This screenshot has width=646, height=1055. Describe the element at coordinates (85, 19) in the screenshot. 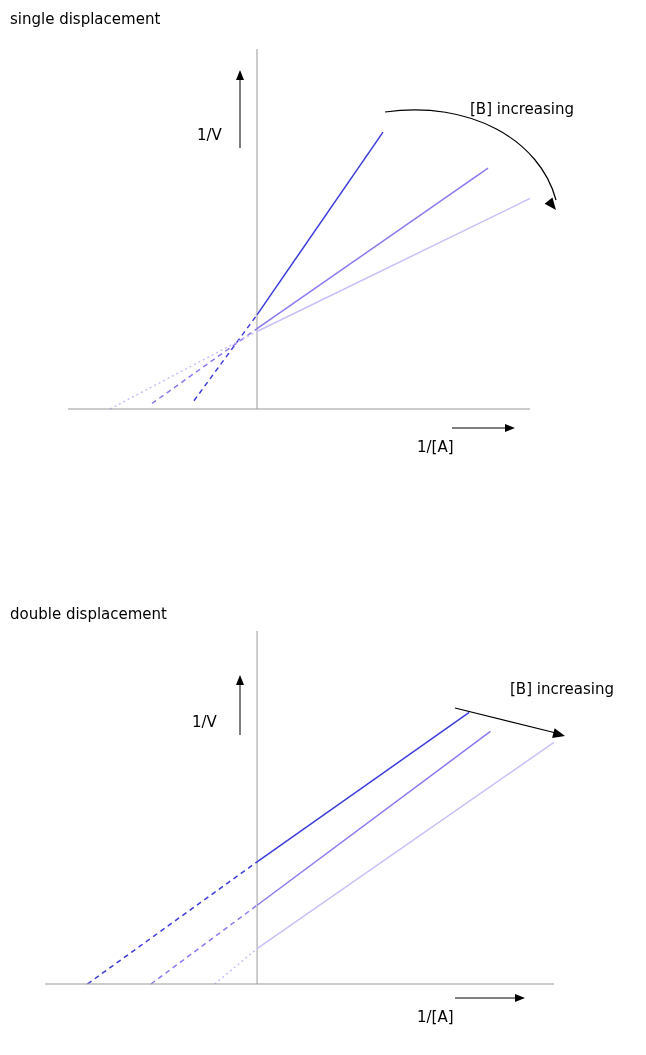

I see `chart-title: single displacement` at that location.